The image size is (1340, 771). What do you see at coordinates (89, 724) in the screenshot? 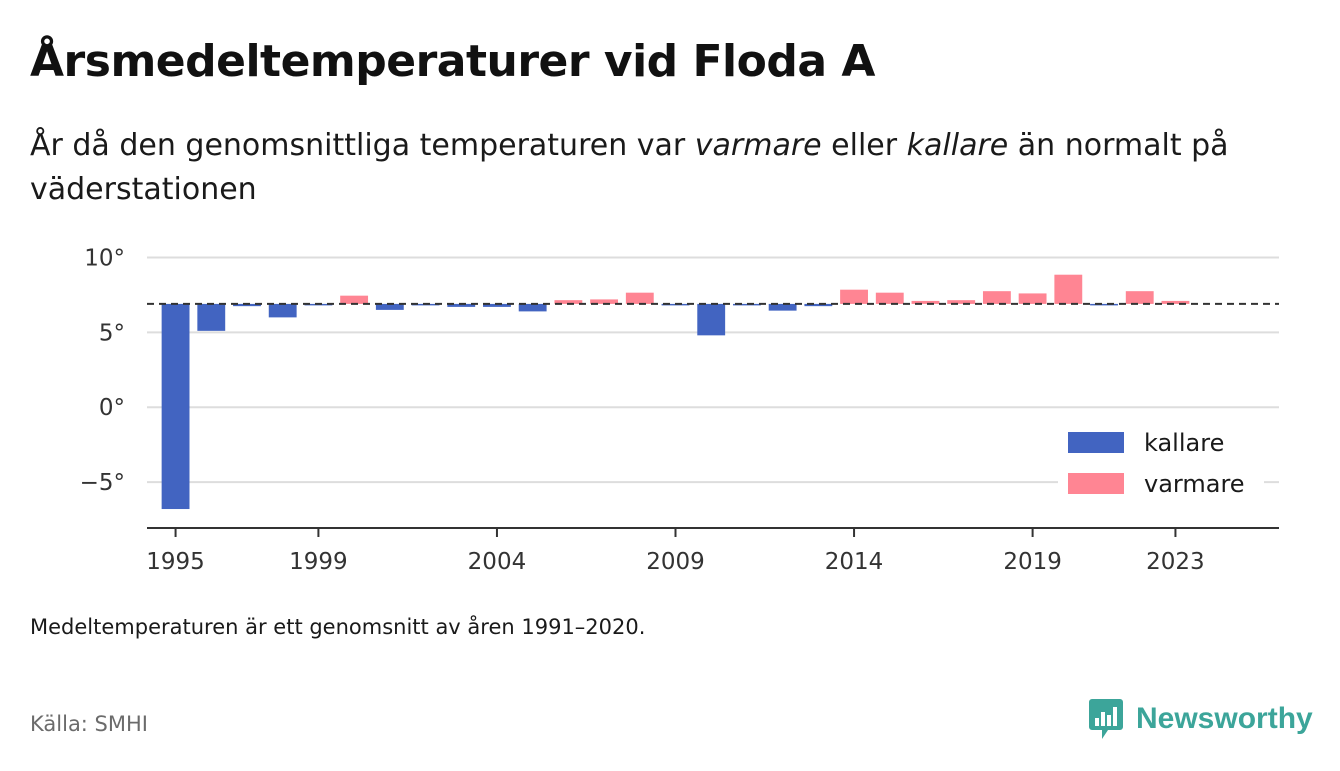
I see `source-credit: Källa: SMHI` at bounding box center [89, 724].